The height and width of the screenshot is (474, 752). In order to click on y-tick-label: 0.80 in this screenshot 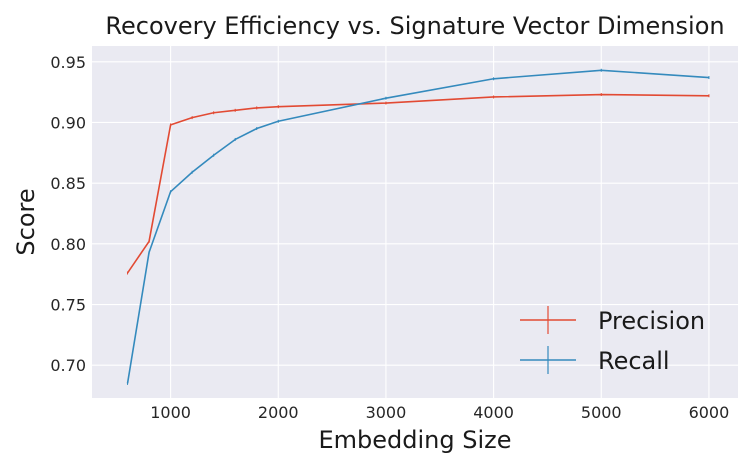, I will do `click(68, 244)`.